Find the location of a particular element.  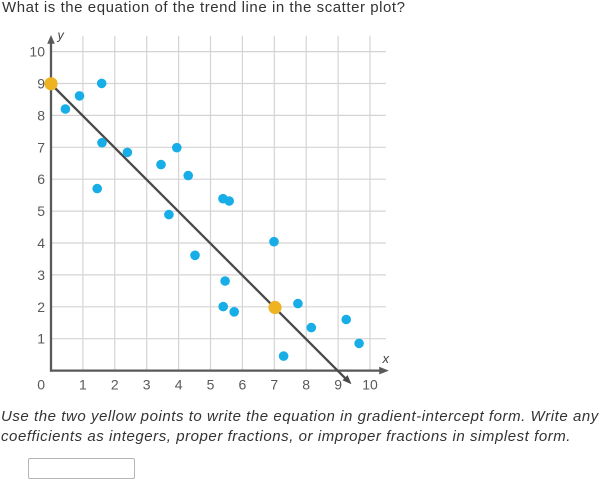

svg-text: y is located at coordinates (61, 36).